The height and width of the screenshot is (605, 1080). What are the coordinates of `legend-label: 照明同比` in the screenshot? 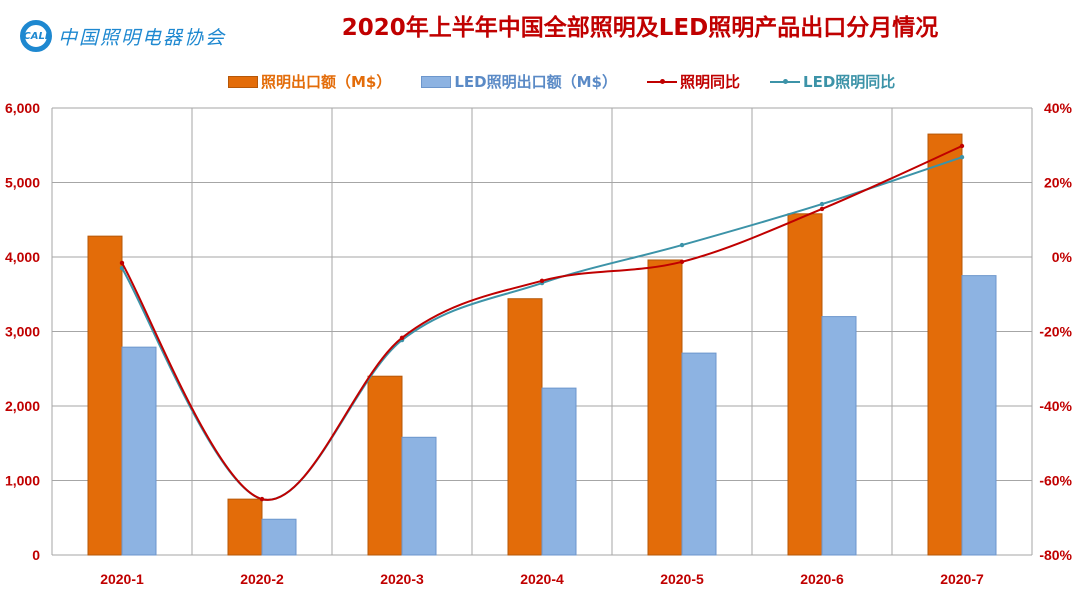 It's located at (710, 82).